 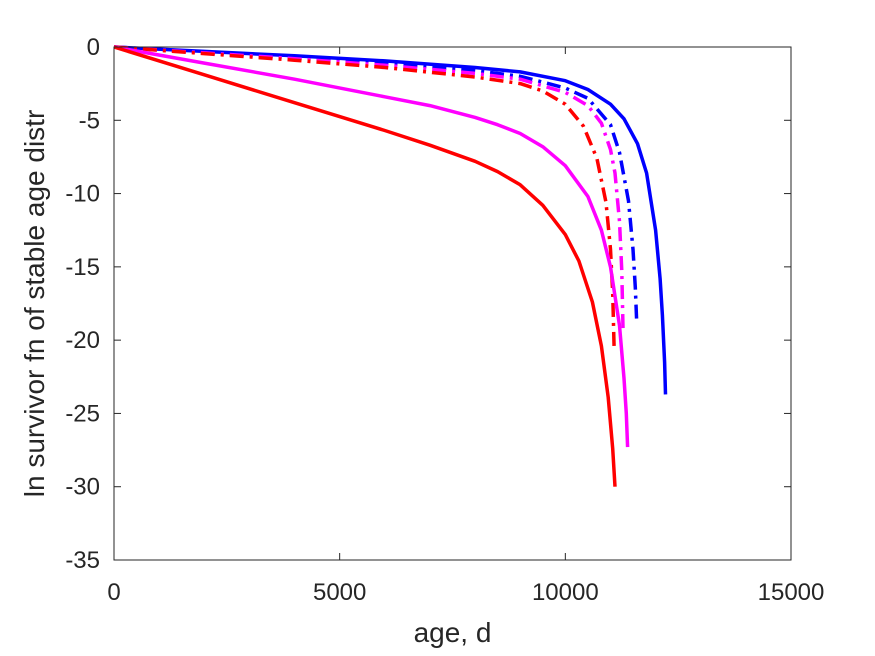 What do you see at coordinates (82, 267) in the screenshot?
I see `y-tick-label: -15` at bounding box center [82, 267].